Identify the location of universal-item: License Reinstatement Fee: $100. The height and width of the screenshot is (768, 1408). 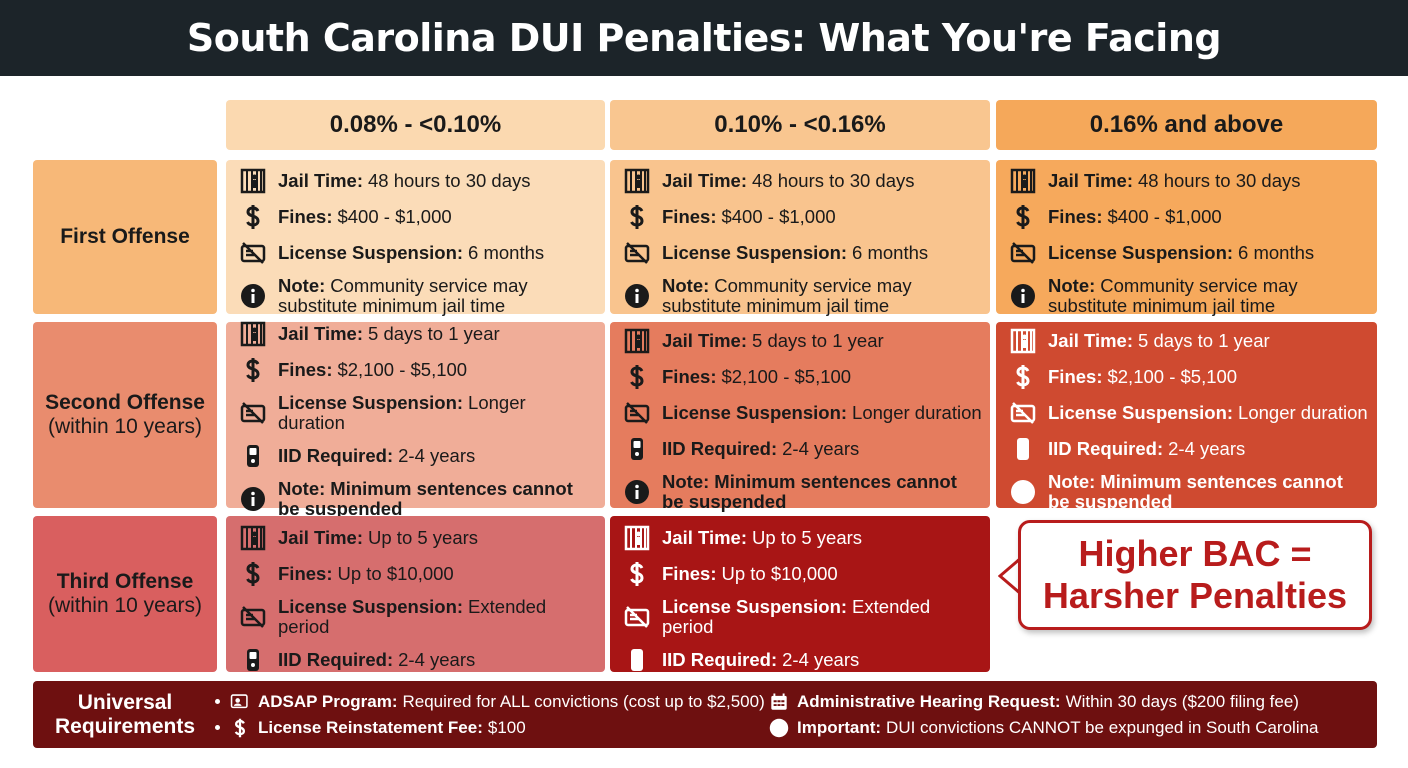
(370, 727).